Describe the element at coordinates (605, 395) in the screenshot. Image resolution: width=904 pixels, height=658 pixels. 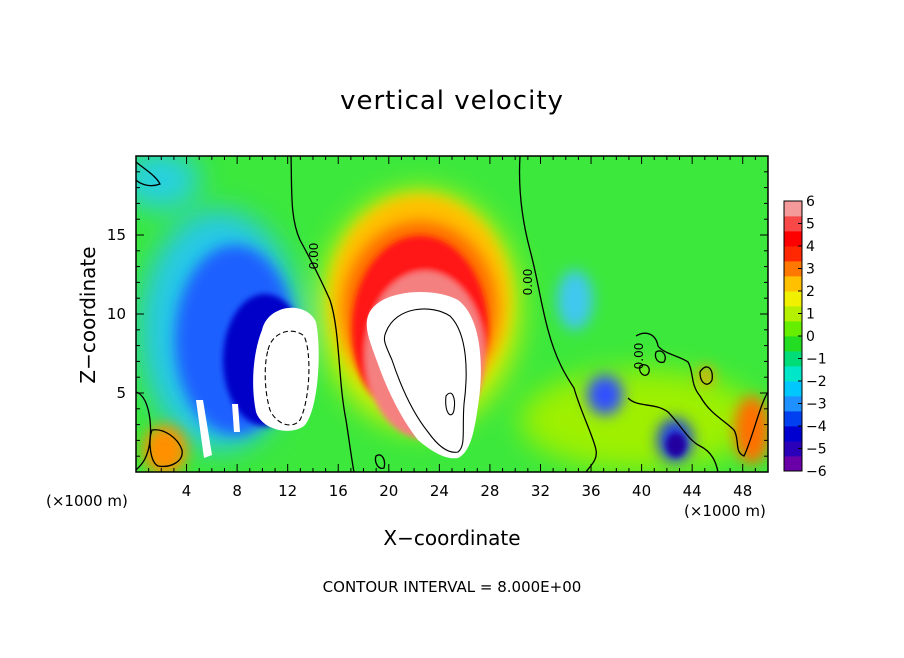
I see `downdraft-right-blue` at that location.